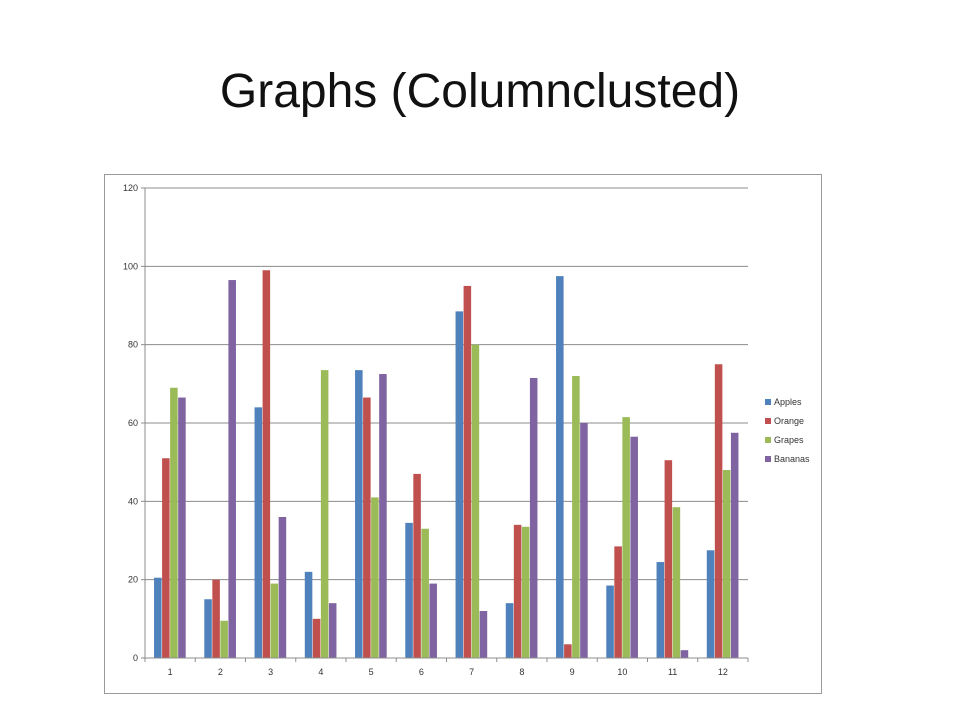 Image resolution: width=960 pixels, height=720 pixels. Describe the element at coordinates (130, 188) in the screenshot. I see `y-tick-label: 120` at that location.